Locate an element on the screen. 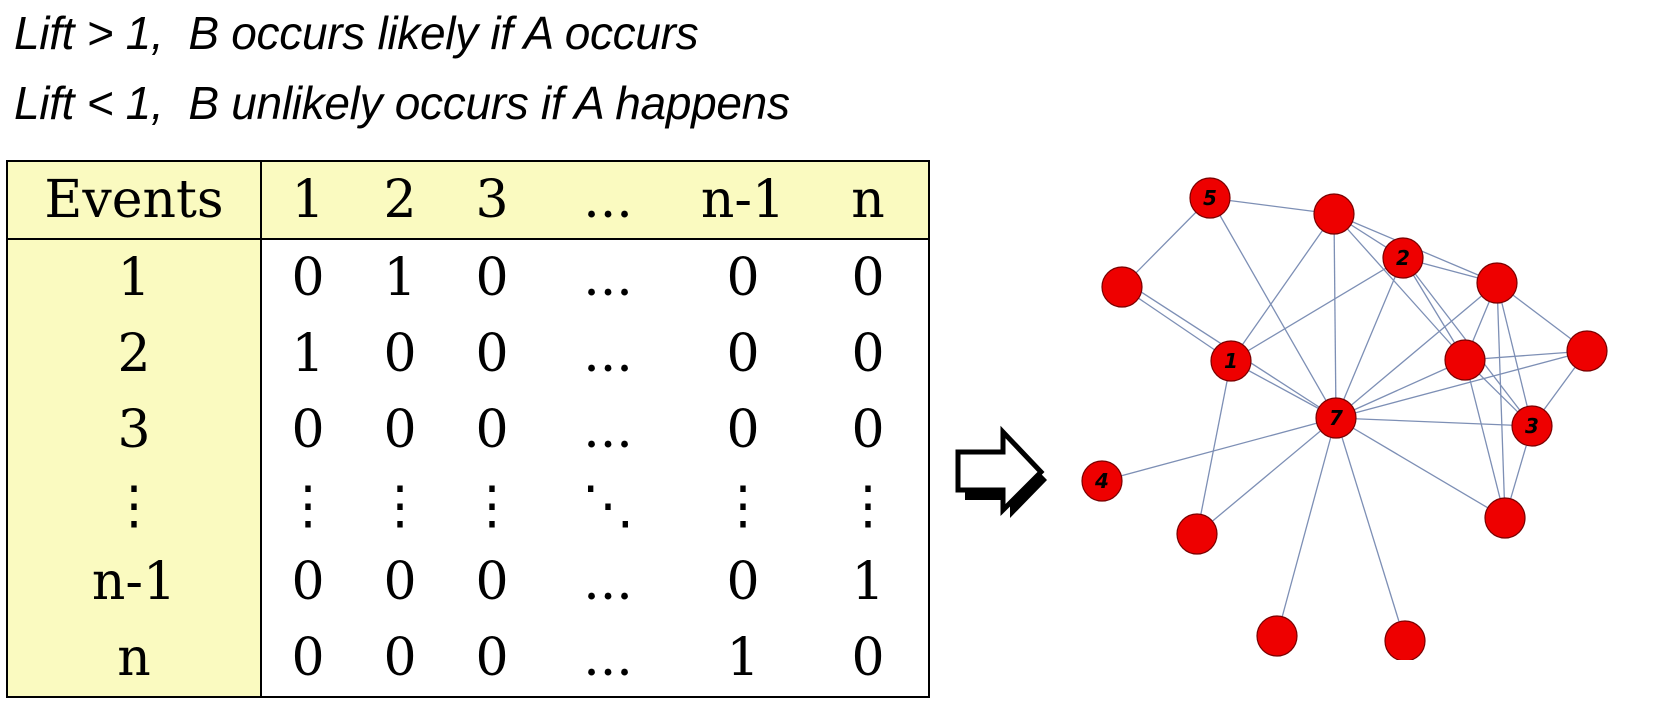 This screenshot has width=1666, height=717. column-header: 3 is located at coordinates (492, 200).